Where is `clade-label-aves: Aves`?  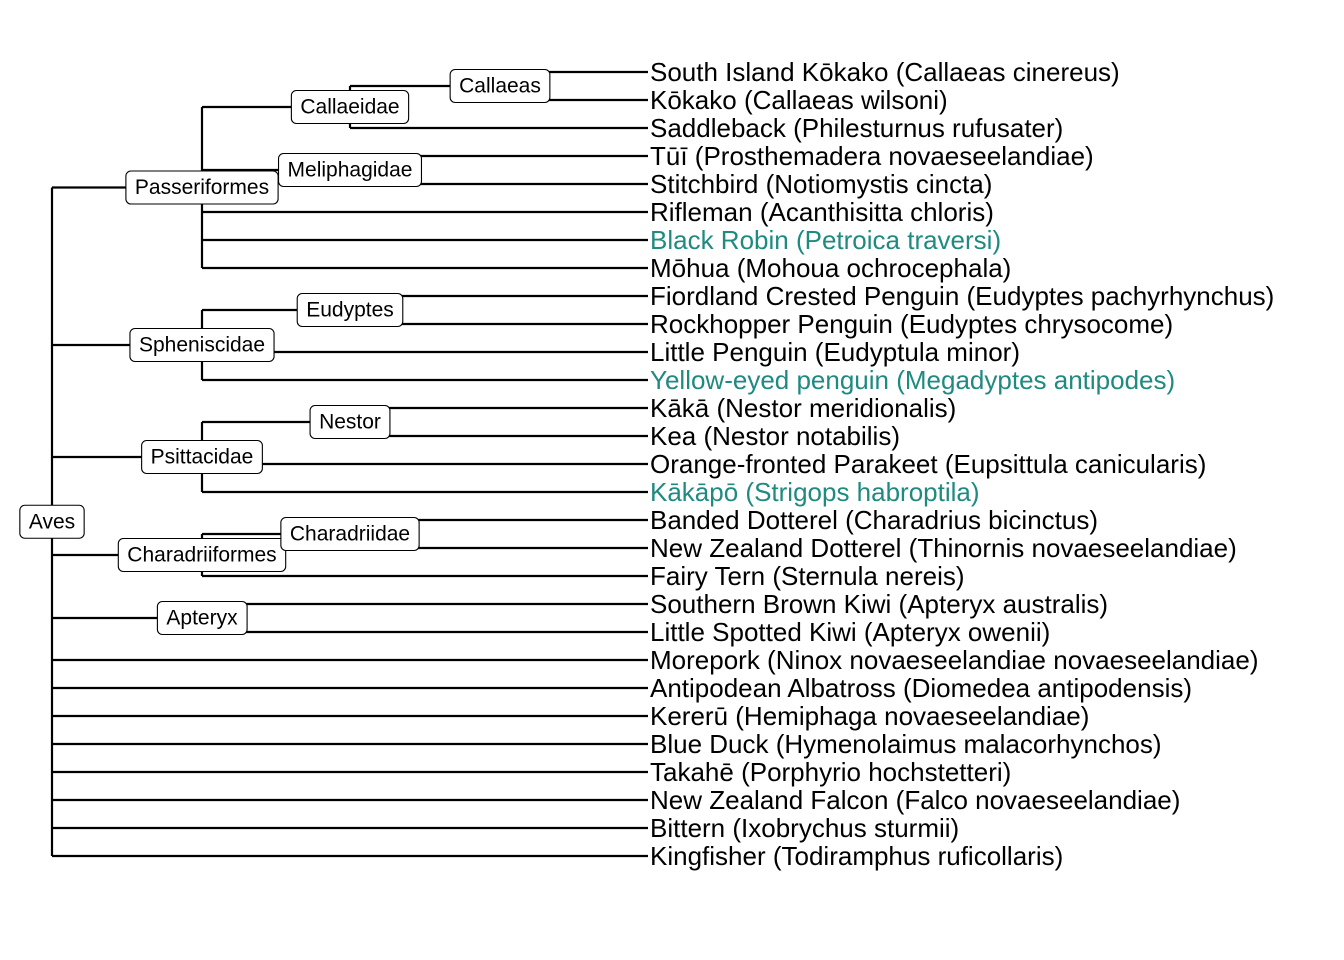
clade-label-aves: Aves is located at coordinates (52, 521).